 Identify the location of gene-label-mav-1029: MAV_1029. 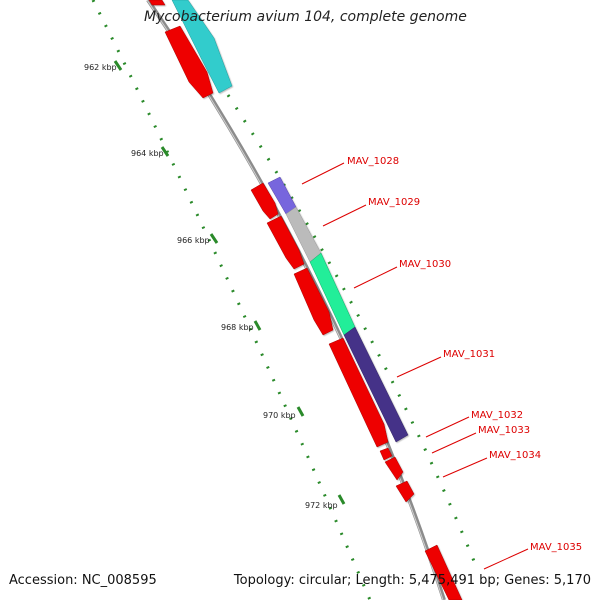
(394, 202).